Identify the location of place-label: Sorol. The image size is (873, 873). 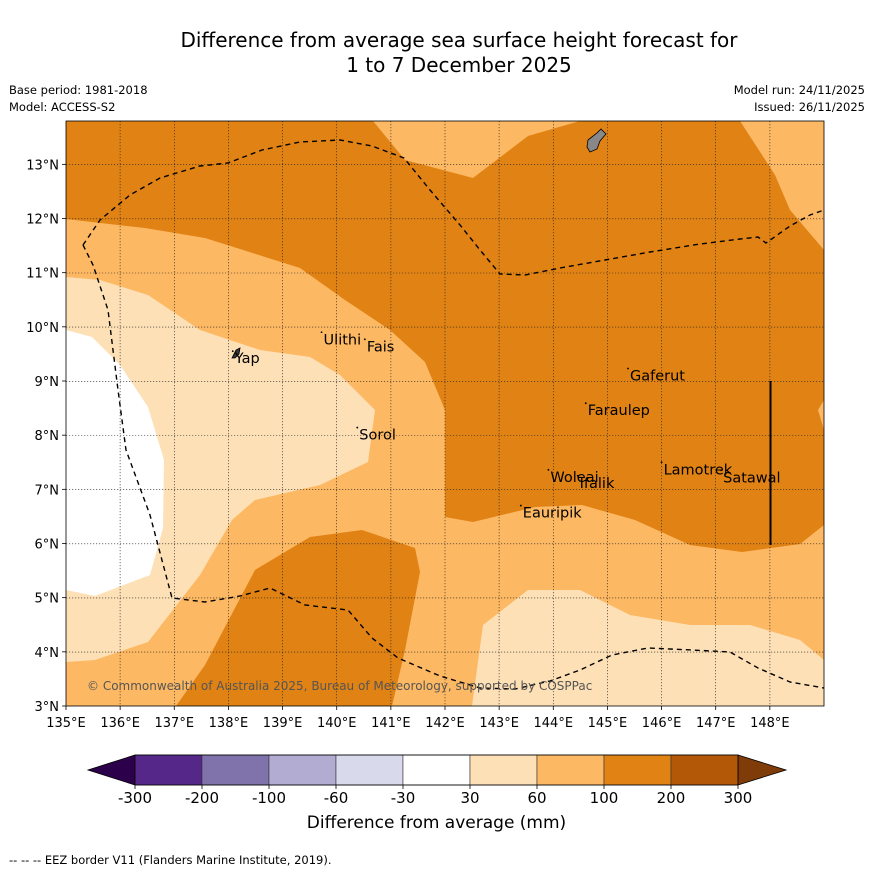
(377, 436).